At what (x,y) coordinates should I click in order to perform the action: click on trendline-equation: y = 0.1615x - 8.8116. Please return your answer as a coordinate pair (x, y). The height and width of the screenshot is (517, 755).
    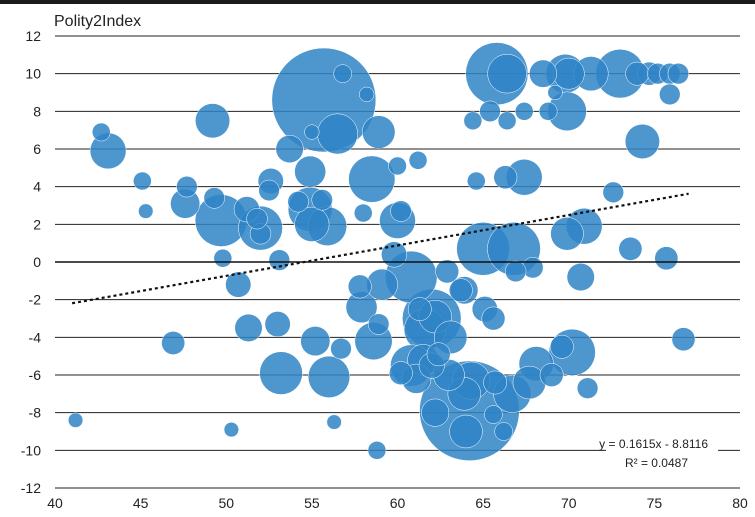
    Looking at the image, I should click on (653, 444).